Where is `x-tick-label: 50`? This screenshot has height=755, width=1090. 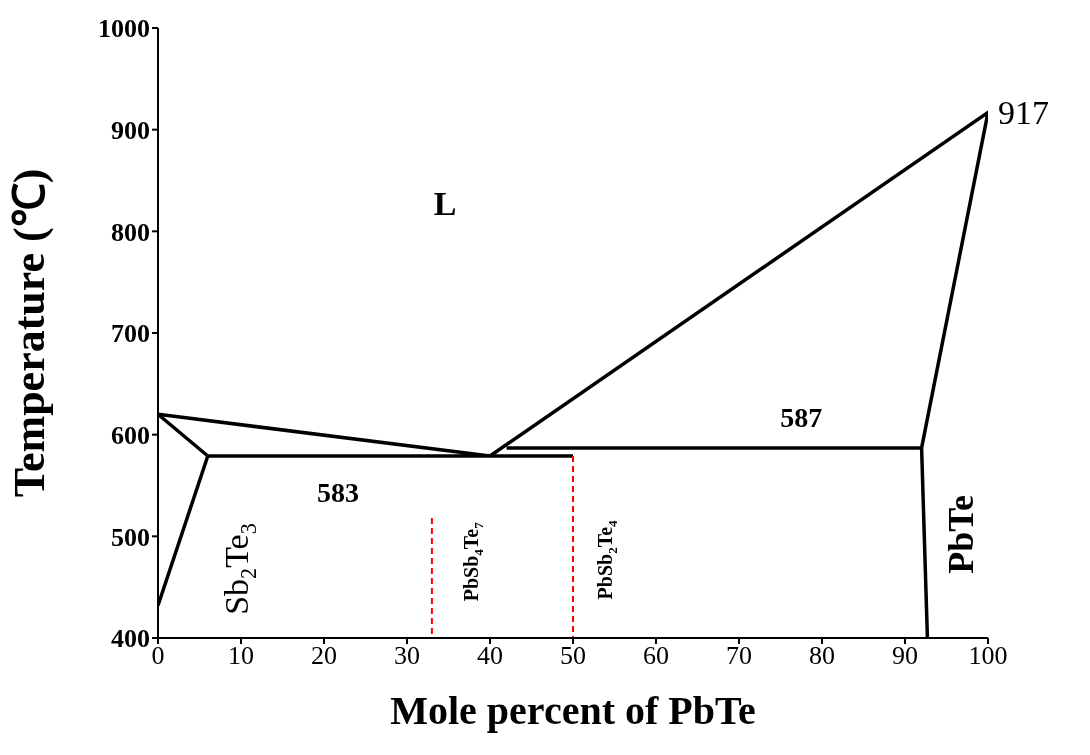 x-tick-label: 50 is located at coordinates (573, 656).